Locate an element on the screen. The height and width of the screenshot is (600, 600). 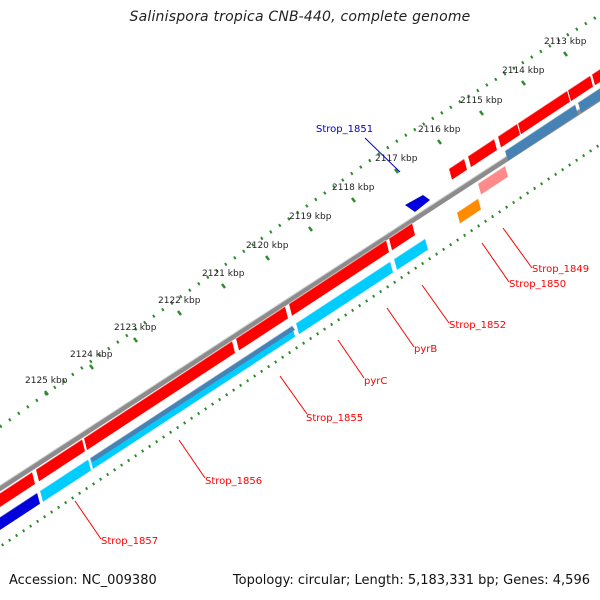
reverse-gene-overlay is located at coordinates (192, 394).